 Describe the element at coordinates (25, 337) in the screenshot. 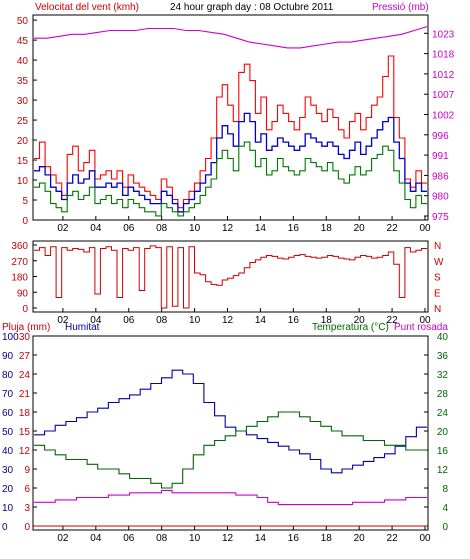

I see `rain-tick-label: 30` at that location.